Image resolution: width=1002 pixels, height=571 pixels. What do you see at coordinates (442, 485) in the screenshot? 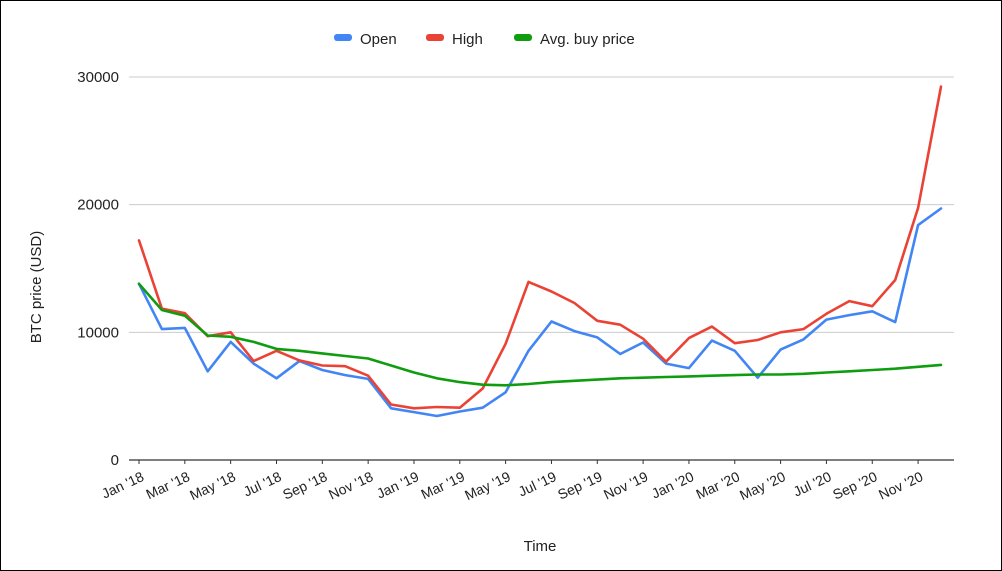
I see `x-tick-label: Mar '19` at bounding box center [442, 485].